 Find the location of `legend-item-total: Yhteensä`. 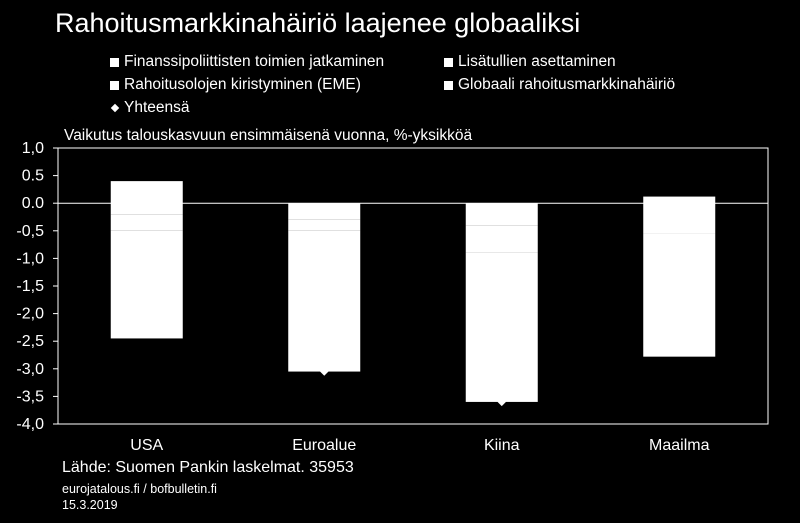

legend-item-total: Yhteensä is located at coordinates (150, 108).